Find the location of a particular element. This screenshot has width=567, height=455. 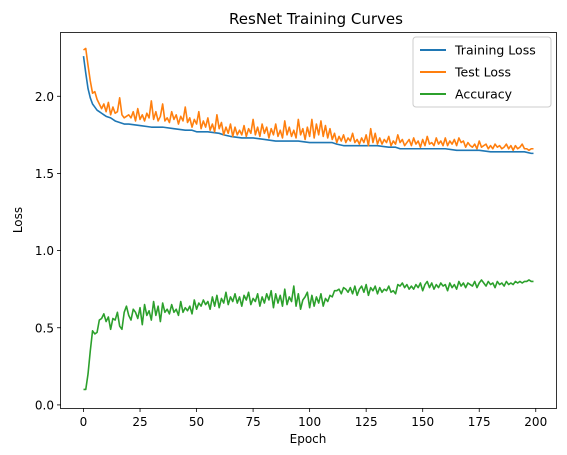

x-tick-label: 0 is located at coordinates (84, 422).